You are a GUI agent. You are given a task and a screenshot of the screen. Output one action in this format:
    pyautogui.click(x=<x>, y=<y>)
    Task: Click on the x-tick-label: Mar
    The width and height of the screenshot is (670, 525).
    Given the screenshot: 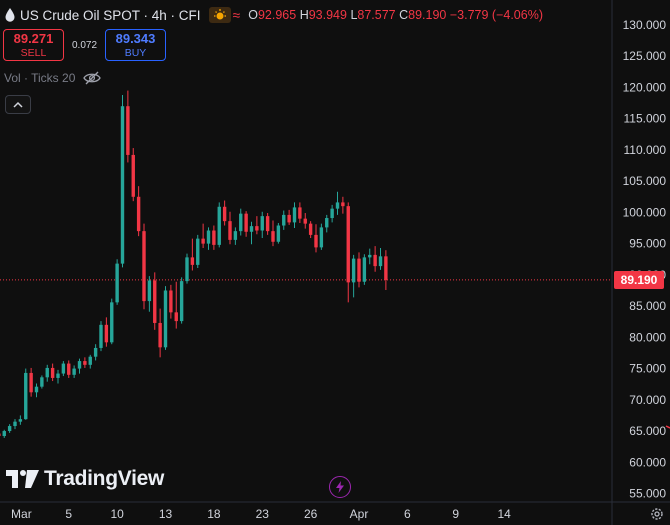 What is the action you would take?
    pyautogui.click(x=21, y=514)
    